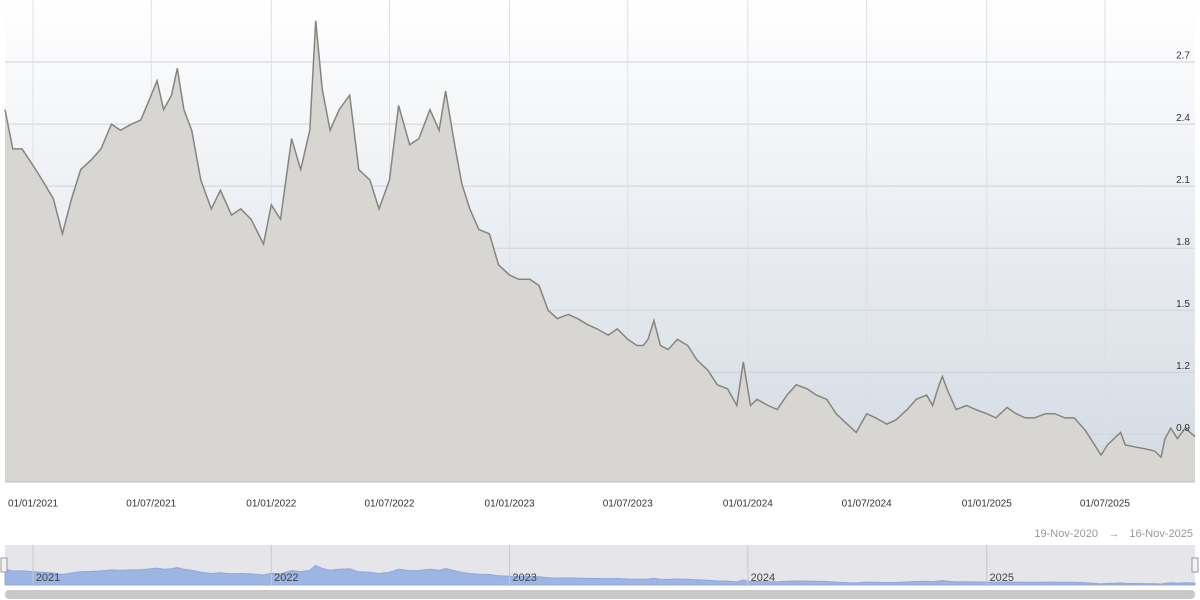 This screenshot has width=1200, height=600. Describe the element at coordinates (524, 578) in the screenshot. I see `navigator-label: 2023` at that location.